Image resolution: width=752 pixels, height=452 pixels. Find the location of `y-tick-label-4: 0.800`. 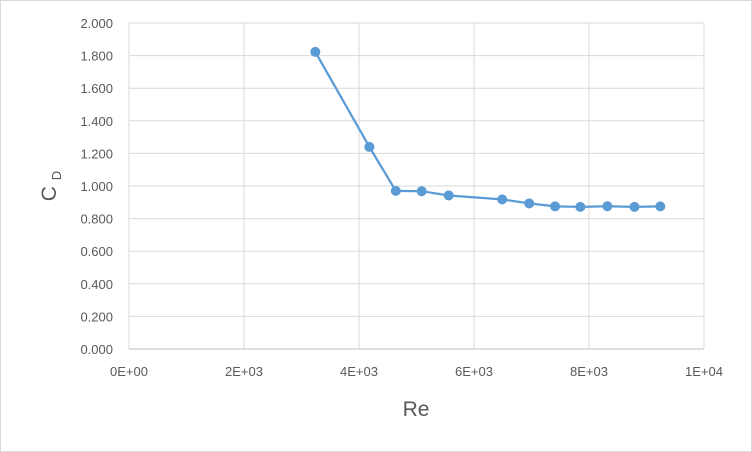

y-tick-label-4: 0.800 is located at coordinates (96, 219).